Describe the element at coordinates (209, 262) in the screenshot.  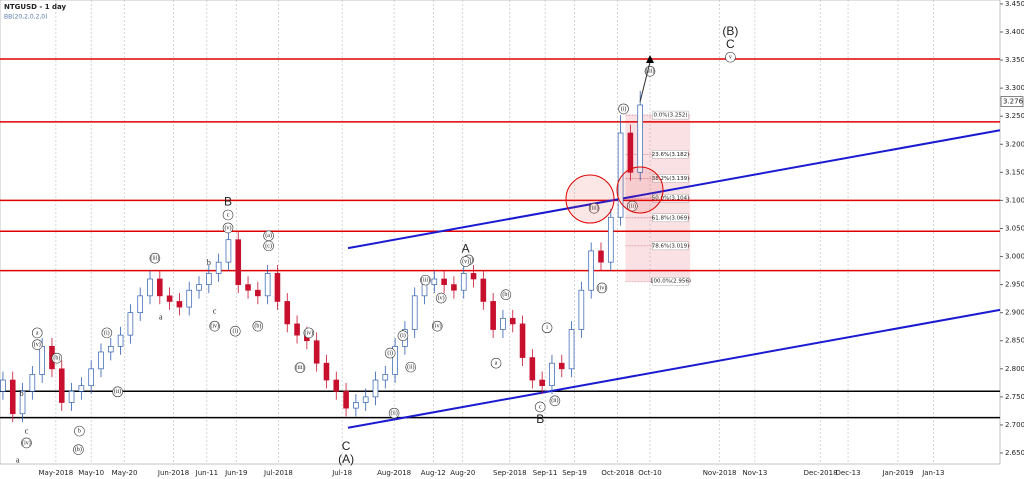
I see `wave-letter: b` at that location.